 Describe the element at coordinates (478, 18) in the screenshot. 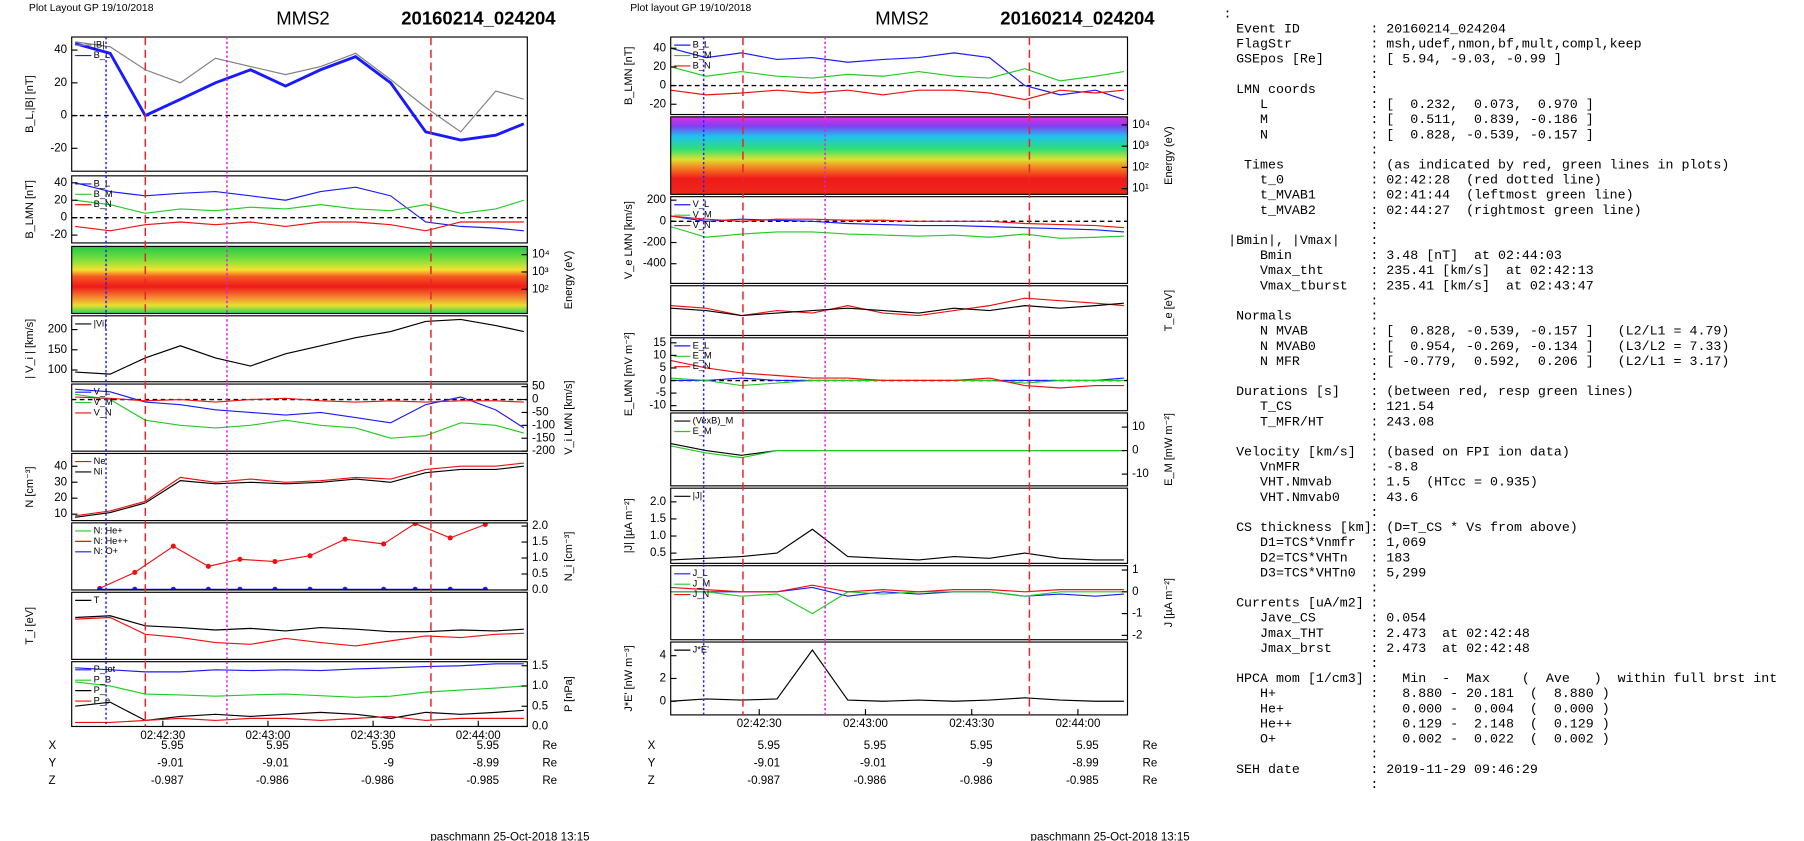

I see `event-id: 20160214_024204` at that location.